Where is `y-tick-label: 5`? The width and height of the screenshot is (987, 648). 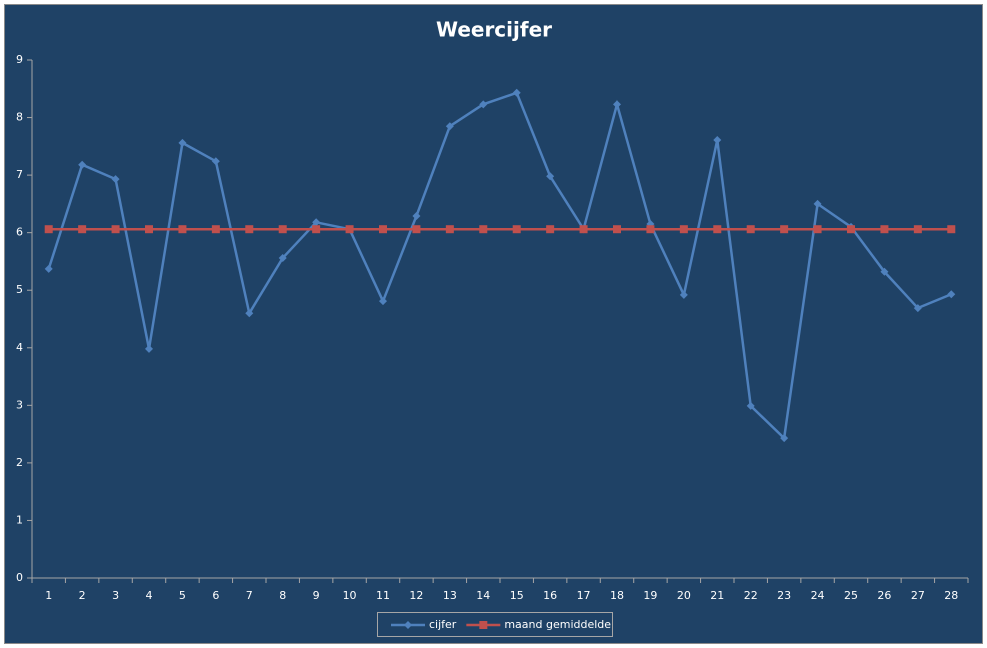 y-tick-label: 5 is located at coordinates (19, 289).